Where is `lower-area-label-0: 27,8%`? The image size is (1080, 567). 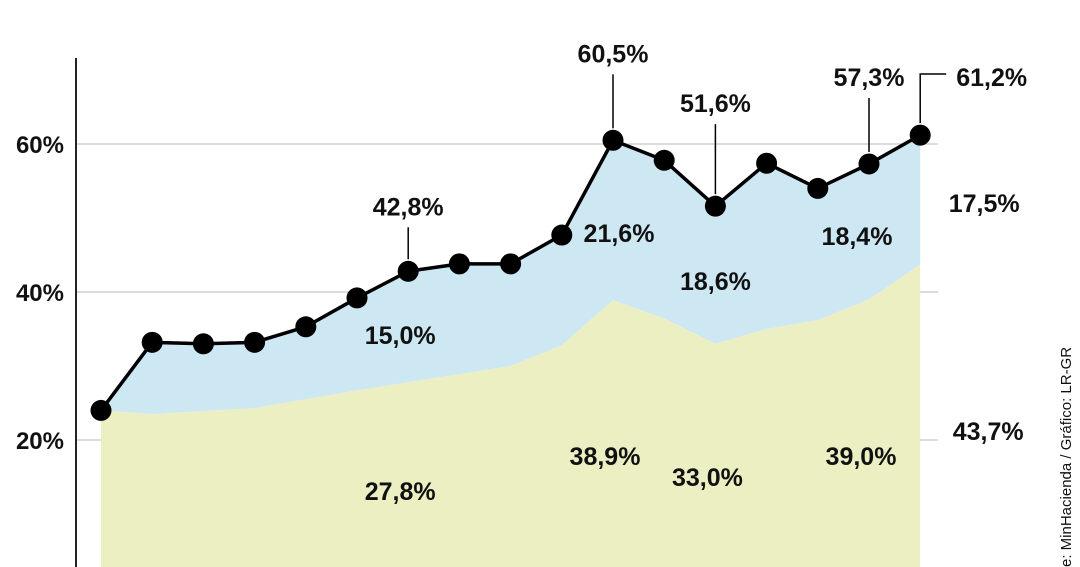 lower-area-label-0: 27,8% is located at coordinates (400, 492).